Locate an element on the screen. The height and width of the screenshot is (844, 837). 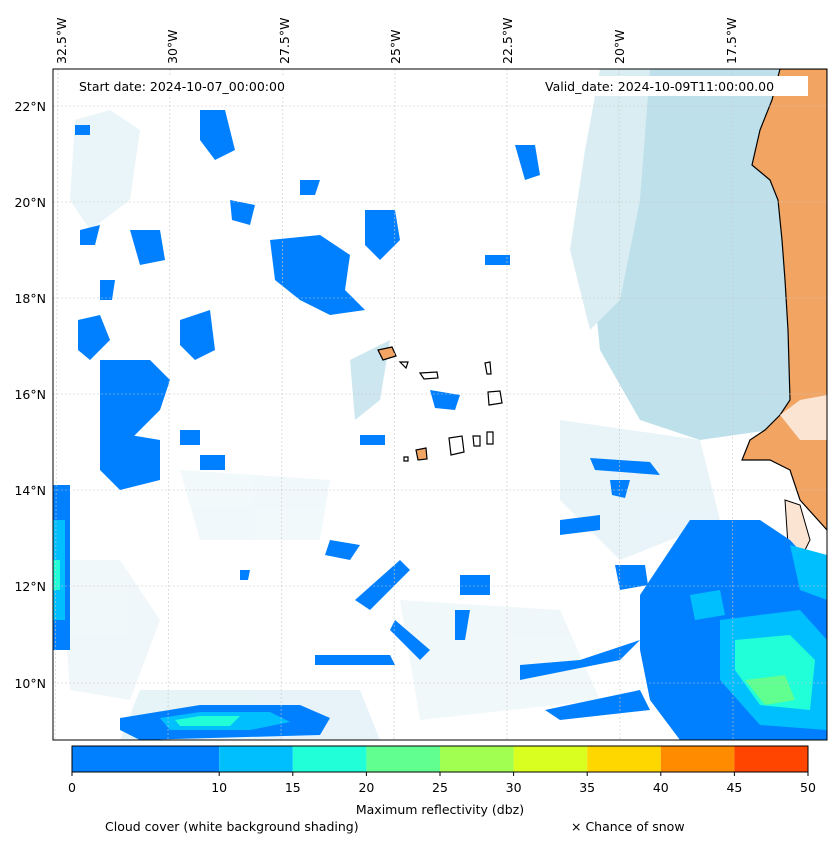
lat-label: 16°N is located at coordinates (30, 394).